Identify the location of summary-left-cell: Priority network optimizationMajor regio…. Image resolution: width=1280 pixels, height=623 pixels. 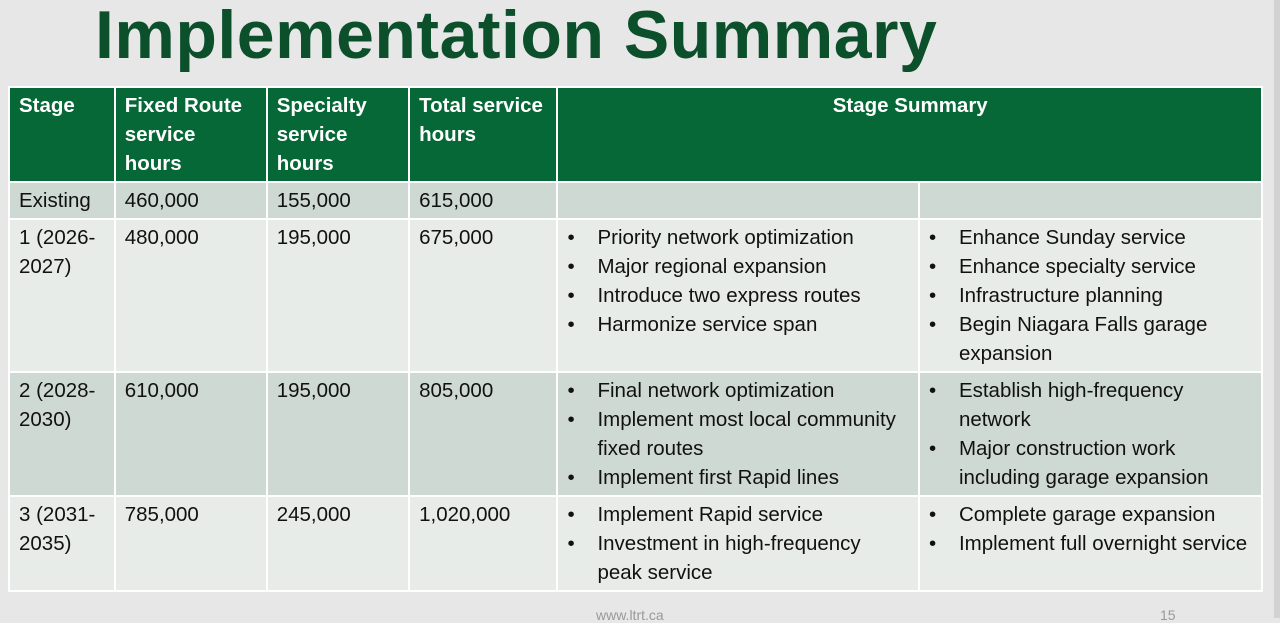
(738, 295).